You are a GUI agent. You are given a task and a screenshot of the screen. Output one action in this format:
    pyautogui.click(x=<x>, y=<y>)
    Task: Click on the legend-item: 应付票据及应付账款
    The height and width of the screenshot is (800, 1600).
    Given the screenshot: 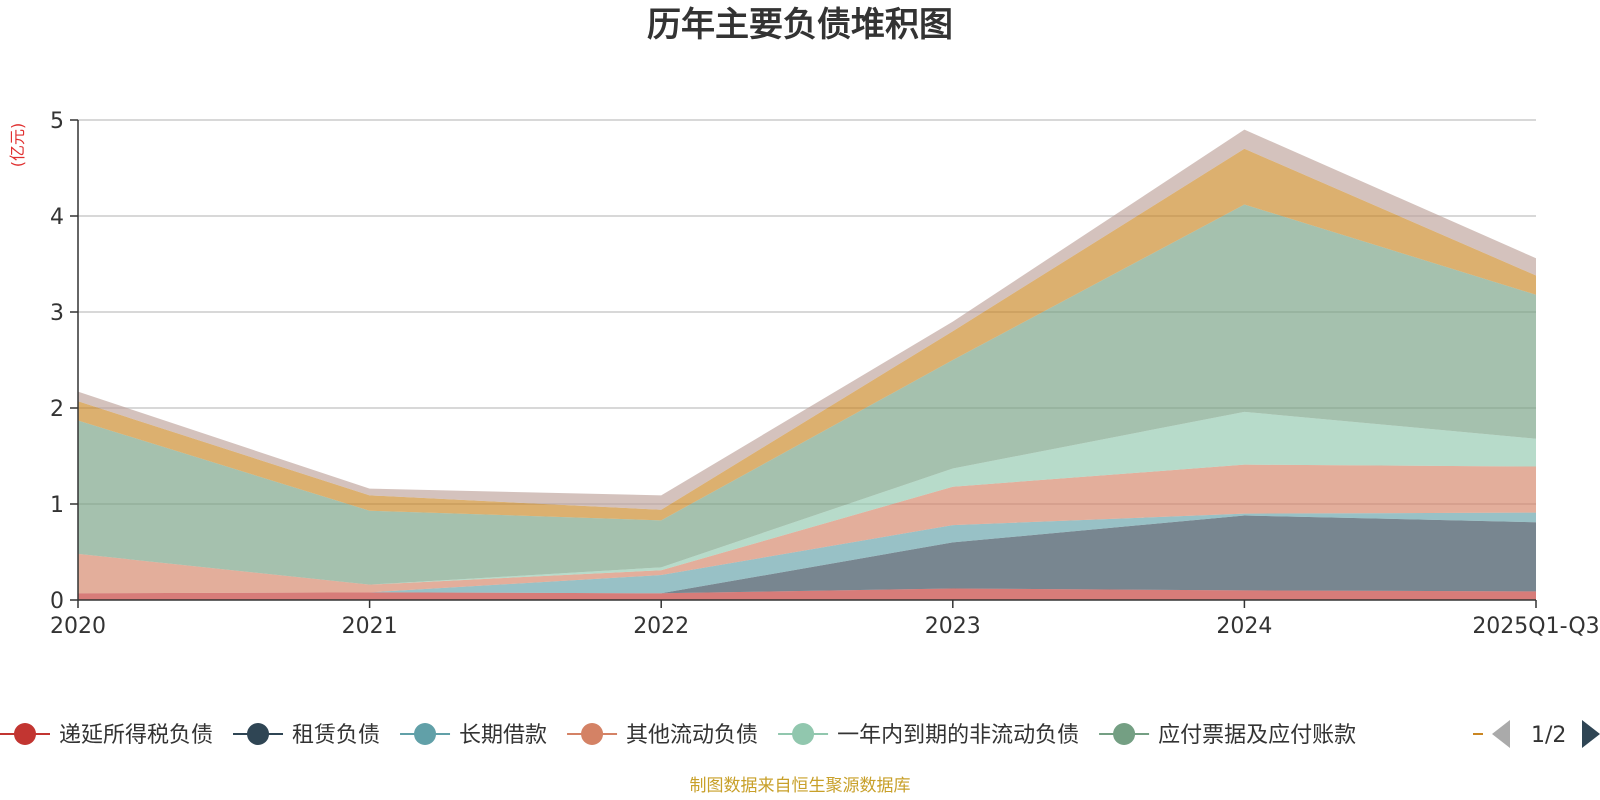 What is the action you would take?
    pyautogui.click(x=1227, y=735)
    